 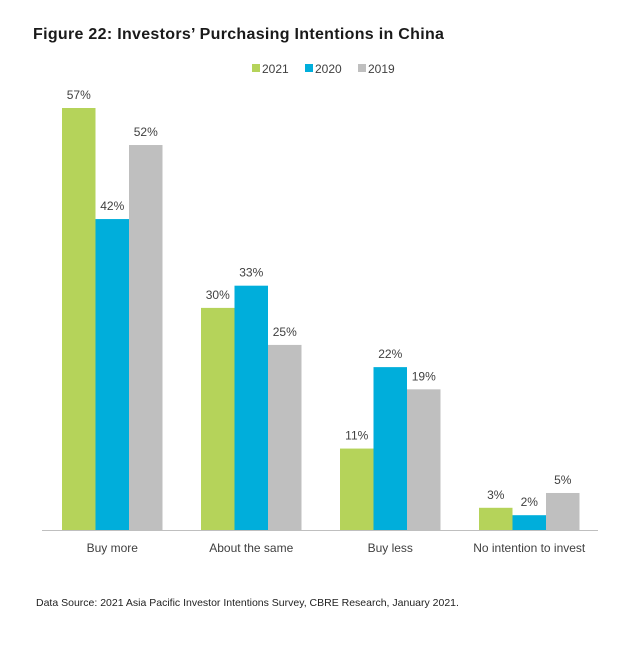 I want to click on category-label-no-intention-to-invest: No intention to invest, so click(x=529, y=548).